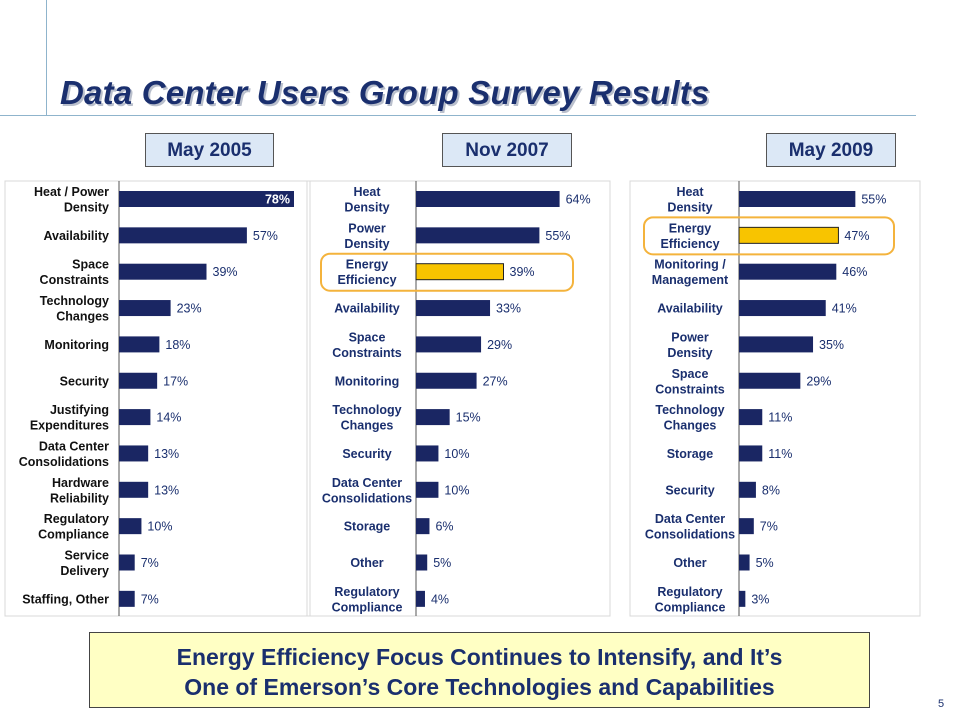  Describe the element at coordinates (771, 490) in the screenshot. I see `value-label: 8%` at that location.